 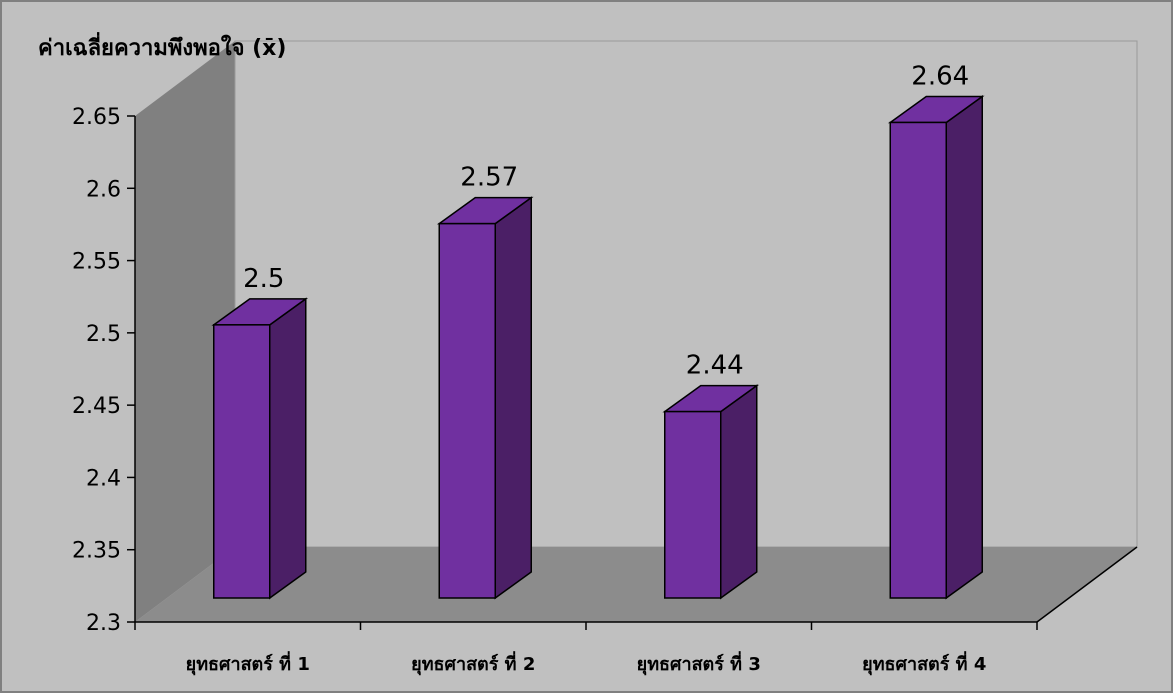 What do you see at coordinates (96, 551) in the screenshot?
I see `y-tick-label: 2.35` at bounding box center [96, 551].